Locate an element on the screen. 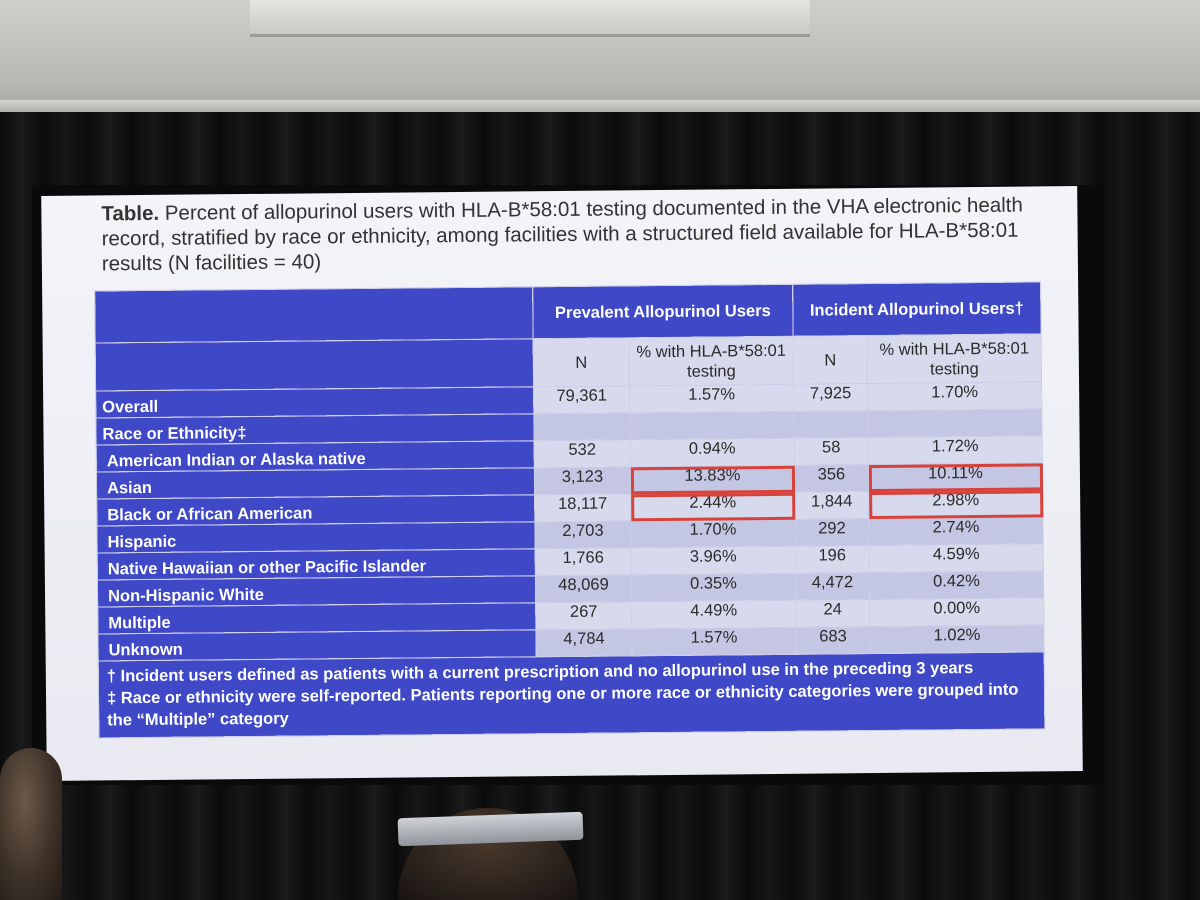 The width and height of the screenshot is (1200, 900). highlighted-cell-pct-prevalent: 2.44% is located at coordinates (712, 506).